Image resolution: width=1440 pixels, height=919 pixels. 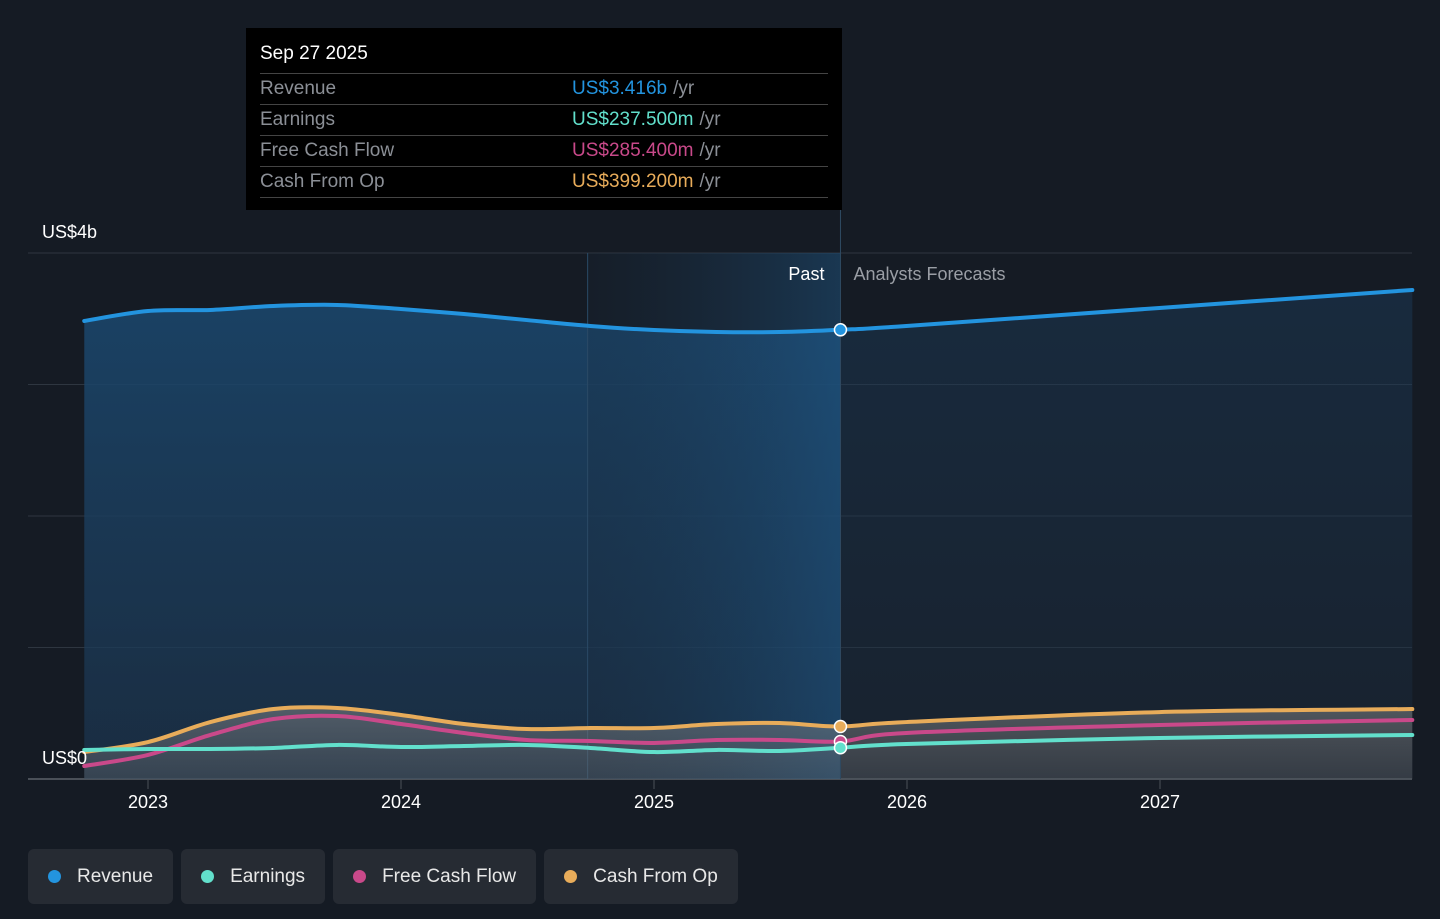 I want to click on tooltip-label: Free Cash Flow, so click(x=327, y=150).